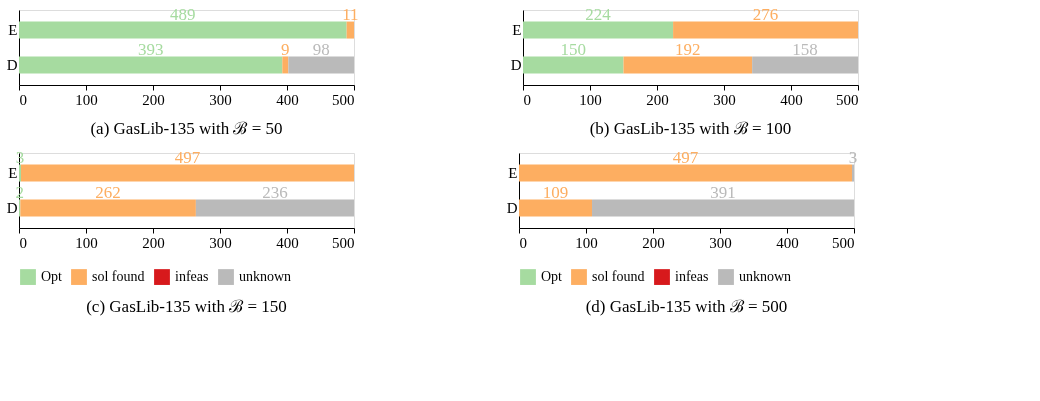  Describe the element at coordinates (186, 306) in the screenshot. I see `text: (c) GasLib-135 with ℬ = 150` at that location.